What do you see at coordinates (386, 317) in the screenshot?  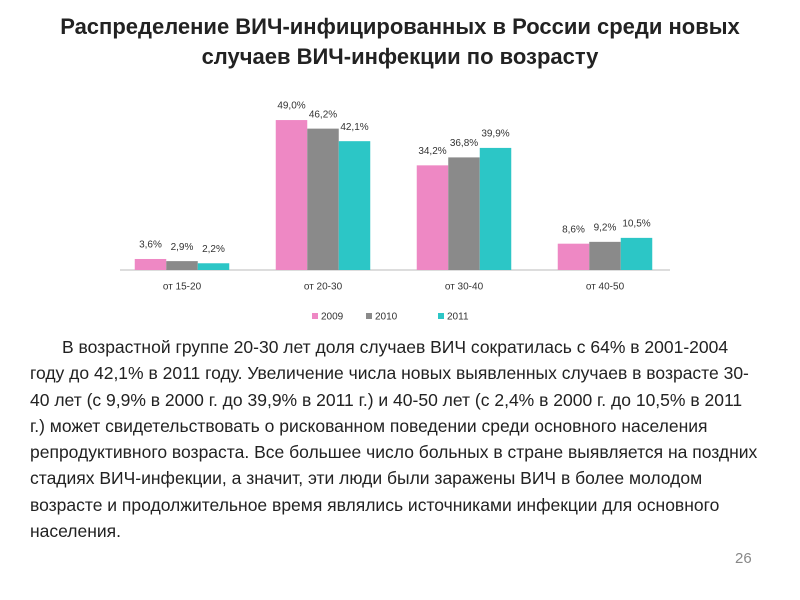 I see `legend-label: 2010` at bounding box center [386, 317].